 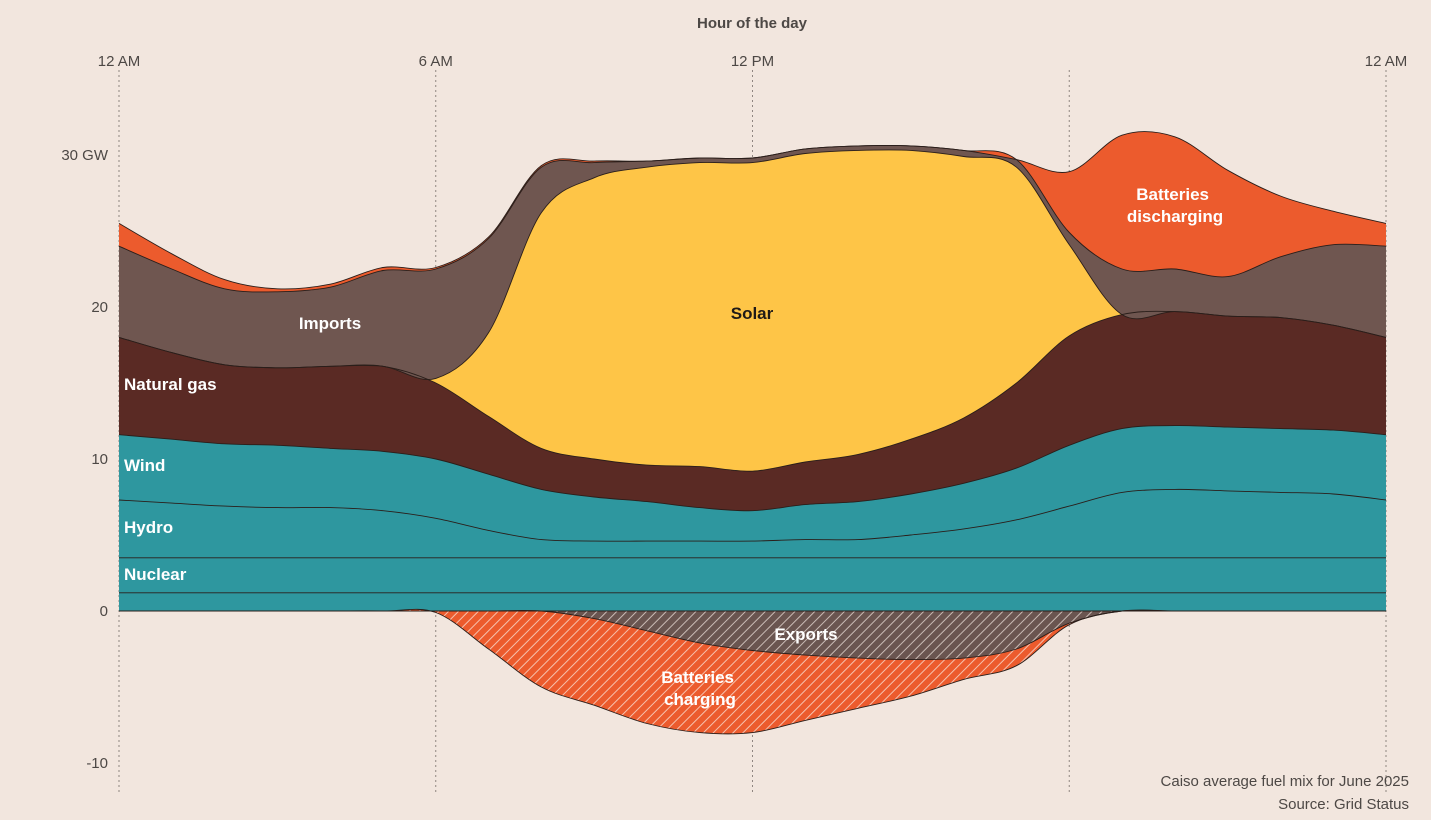 What do you see at coordinates (752, 601) in the screenshot?
I see `area-nuclear` at bounding box center [752, 601].